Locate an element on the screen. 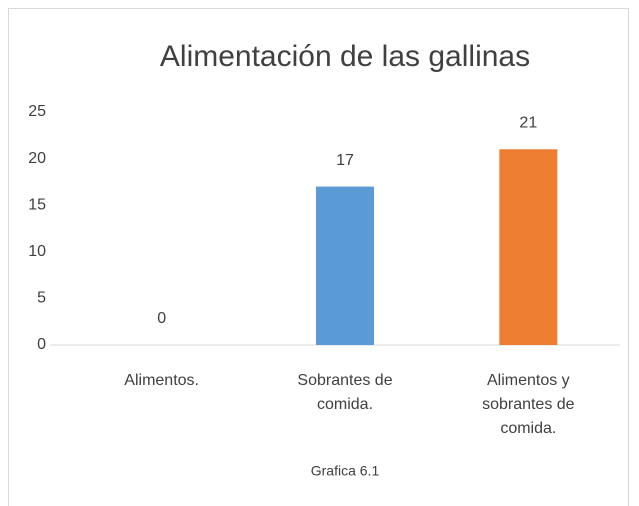 This screenshot has height=506, width=639. y-tick-label: 5 is located at coordinates (41, 298).